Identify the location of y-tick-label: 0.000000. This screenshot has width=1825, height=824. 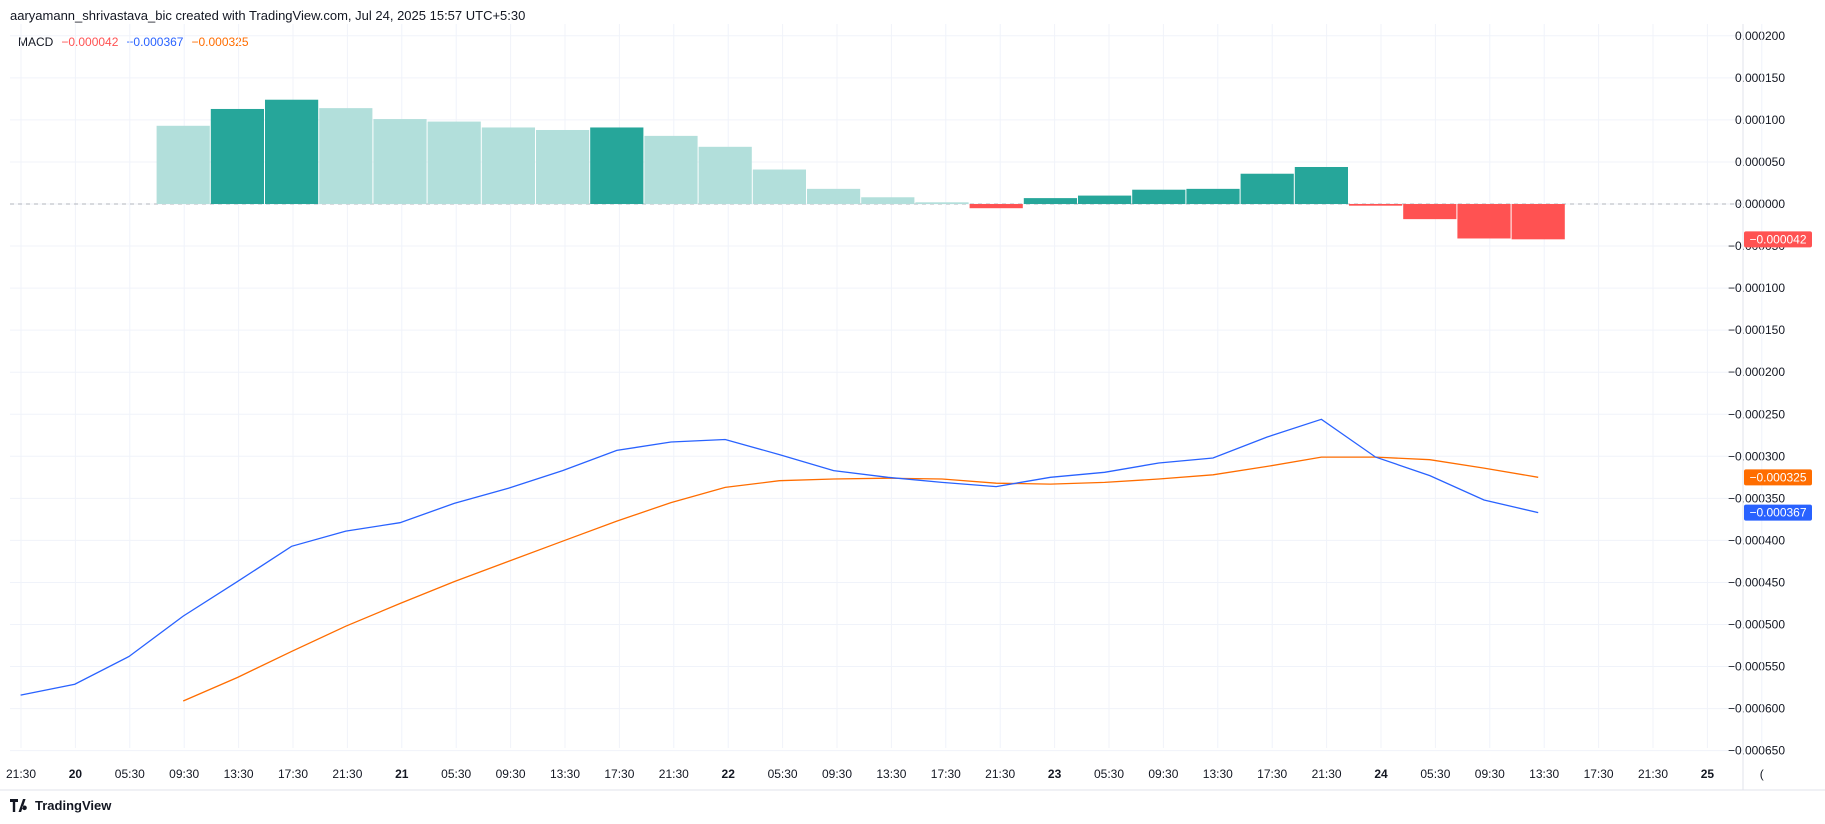
(1760, 204).